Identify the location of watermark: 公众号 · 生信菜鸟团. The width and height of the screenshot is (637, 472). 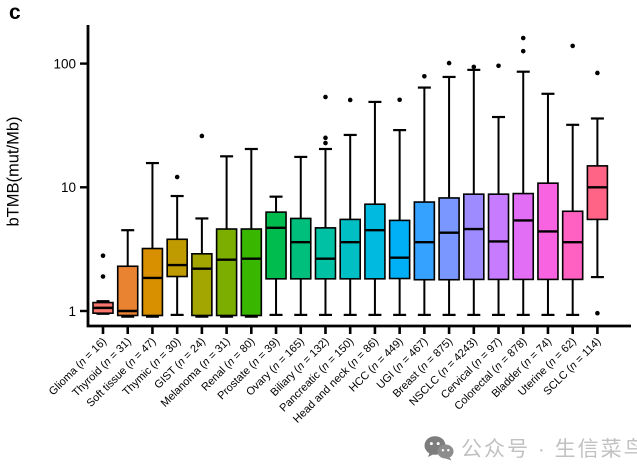
(530, 448).